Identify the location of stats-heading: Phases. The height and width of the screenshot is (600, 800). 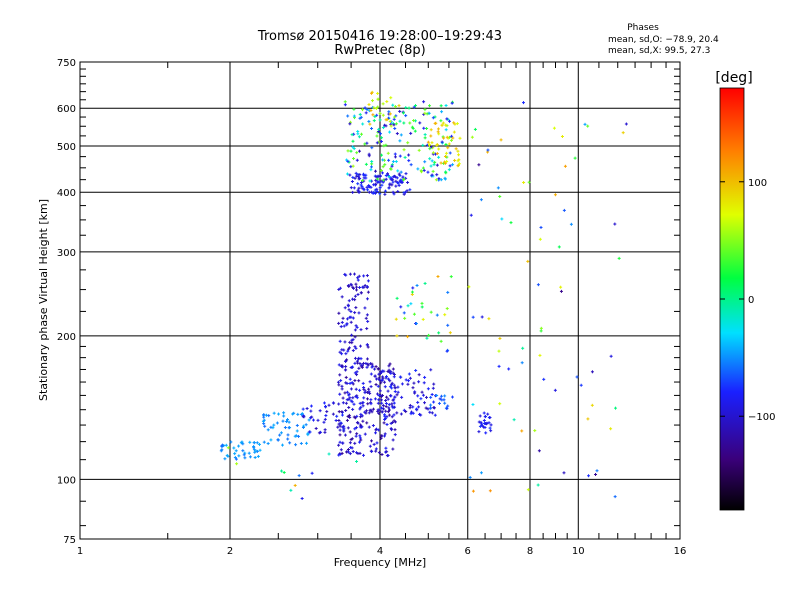
(643, 28).